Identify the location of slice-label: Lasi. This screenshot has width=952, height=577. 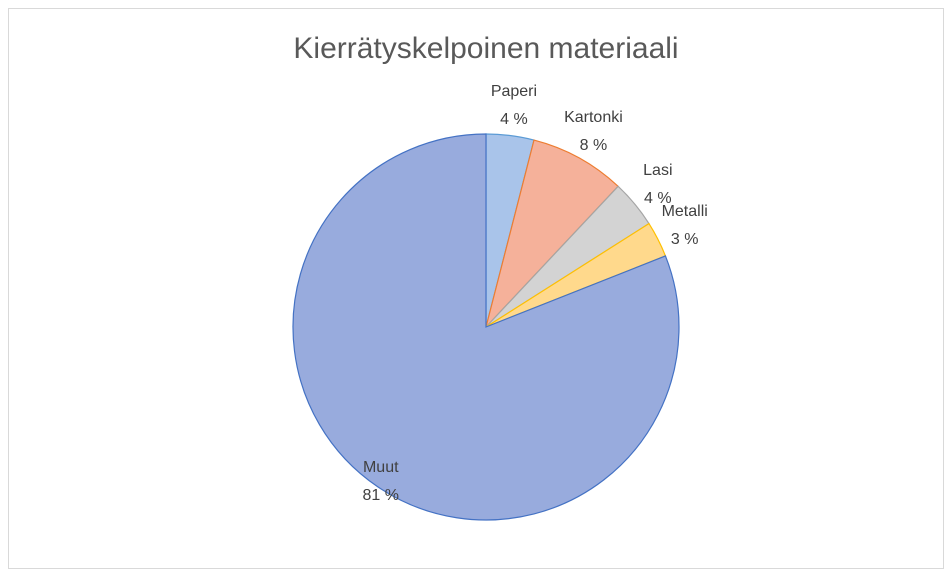
(657, 170).